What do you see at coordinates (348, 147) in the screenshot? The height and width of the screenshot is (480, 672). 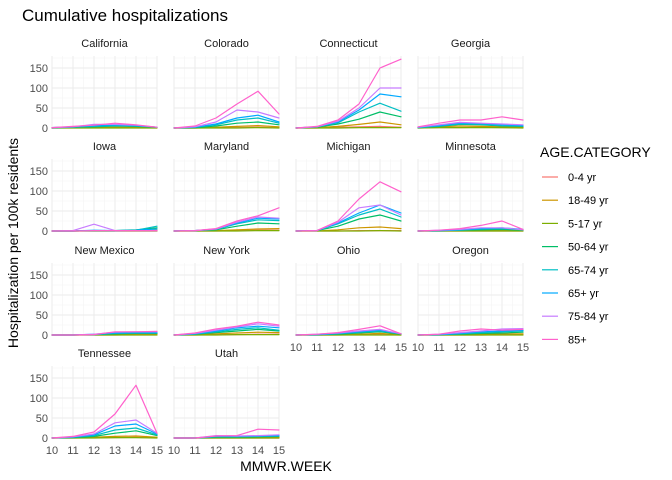 I see `facet-label: Michigan` at bounding box center [348, 147].